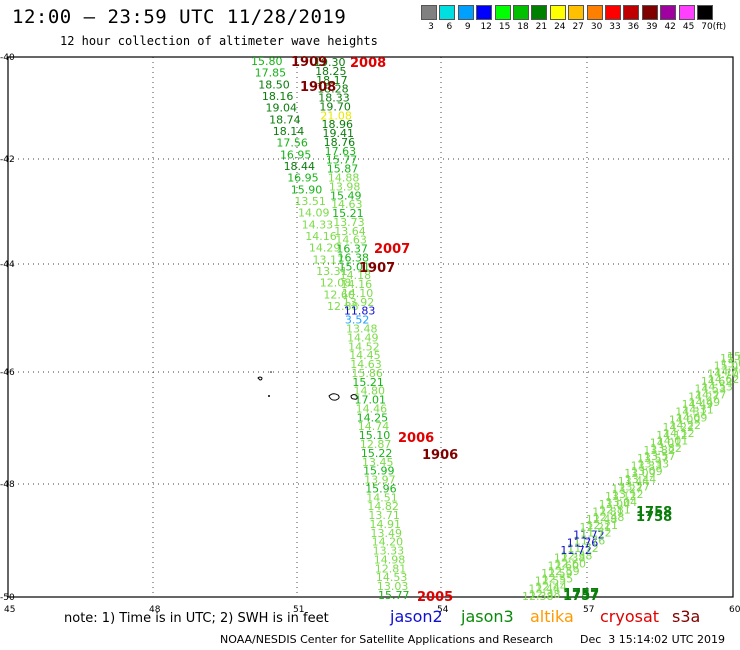  Describe the element at coordinates (392, 577) in the screenshot. I see `swh-value: 14.53` at that location.